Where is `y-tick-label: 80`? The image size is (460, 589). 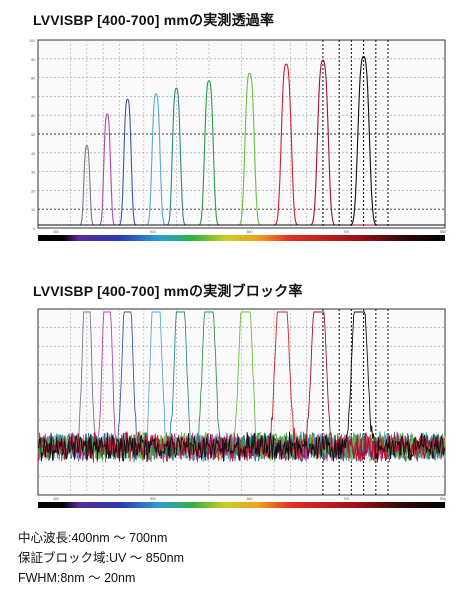
y-tick-label: 80 is located at coordinates (33, 79).